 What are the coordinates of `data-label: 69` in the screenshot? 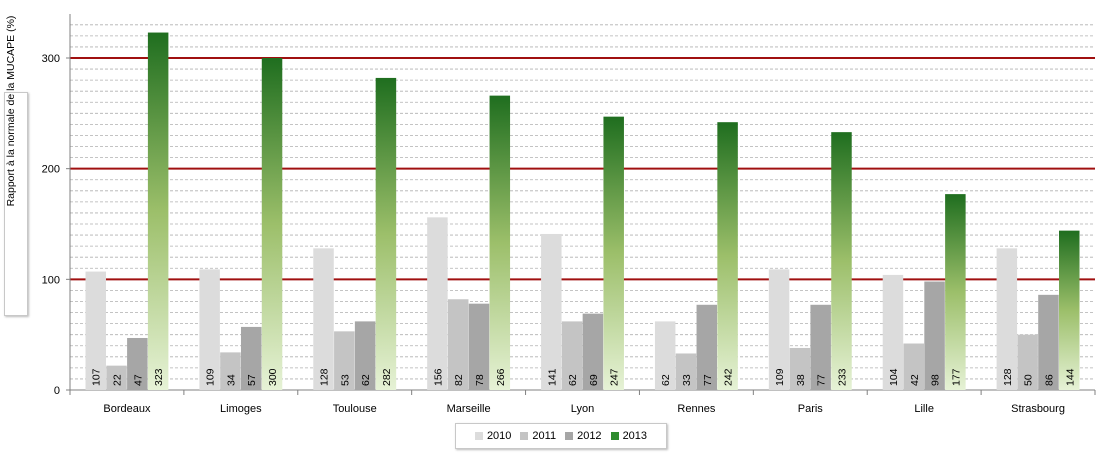 It's located at (594, 380).